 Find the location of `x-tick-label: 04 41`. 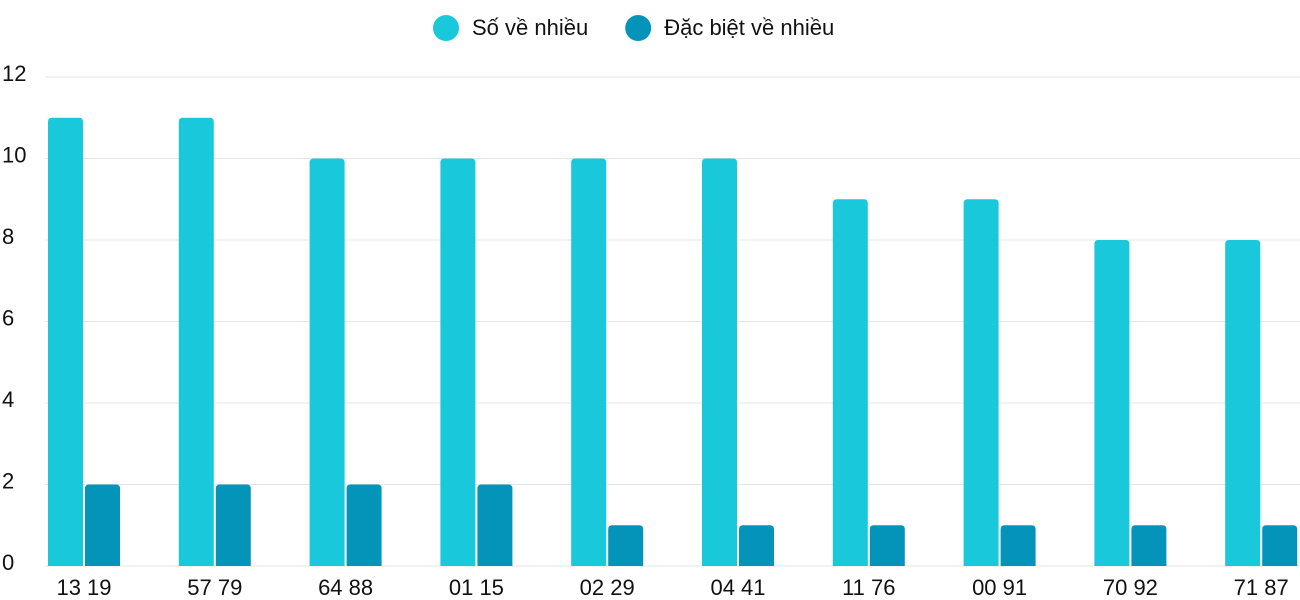

x-tick-label: 04 41 is located at coordinates (737, 587).